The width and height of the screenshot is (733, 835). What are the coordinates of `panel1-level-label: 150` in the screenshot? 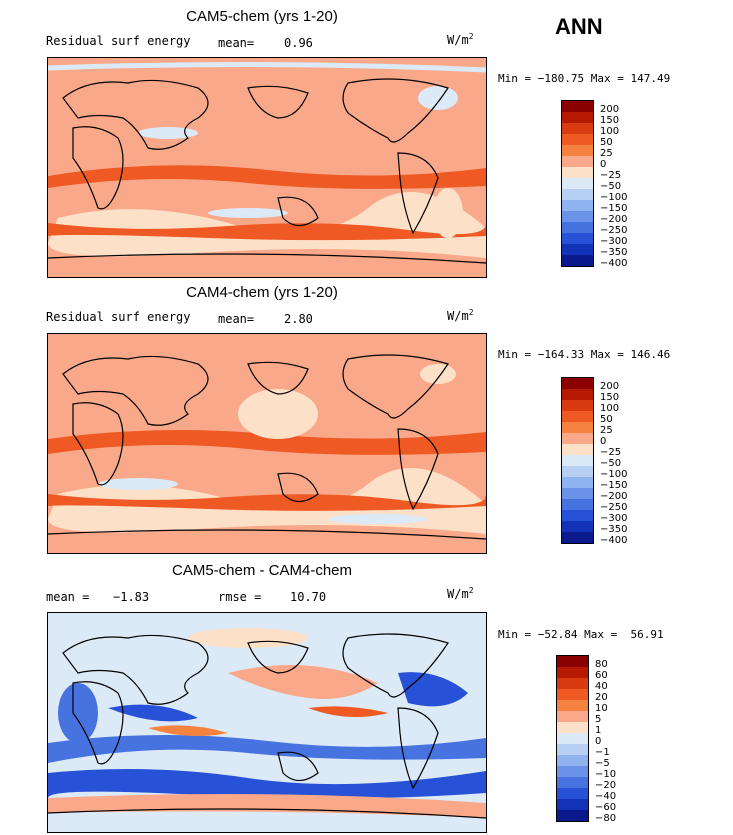 It's located at (610, 120).